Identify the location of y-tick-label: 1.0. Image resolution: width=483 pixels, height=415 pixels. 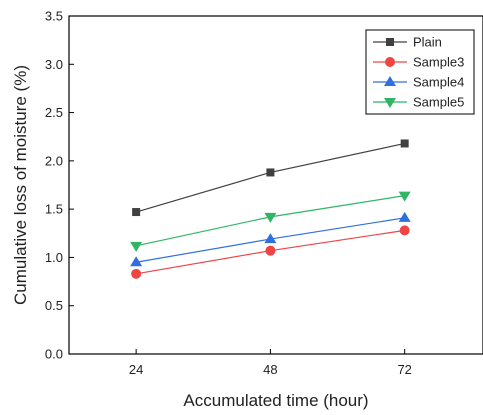
(54, 257).